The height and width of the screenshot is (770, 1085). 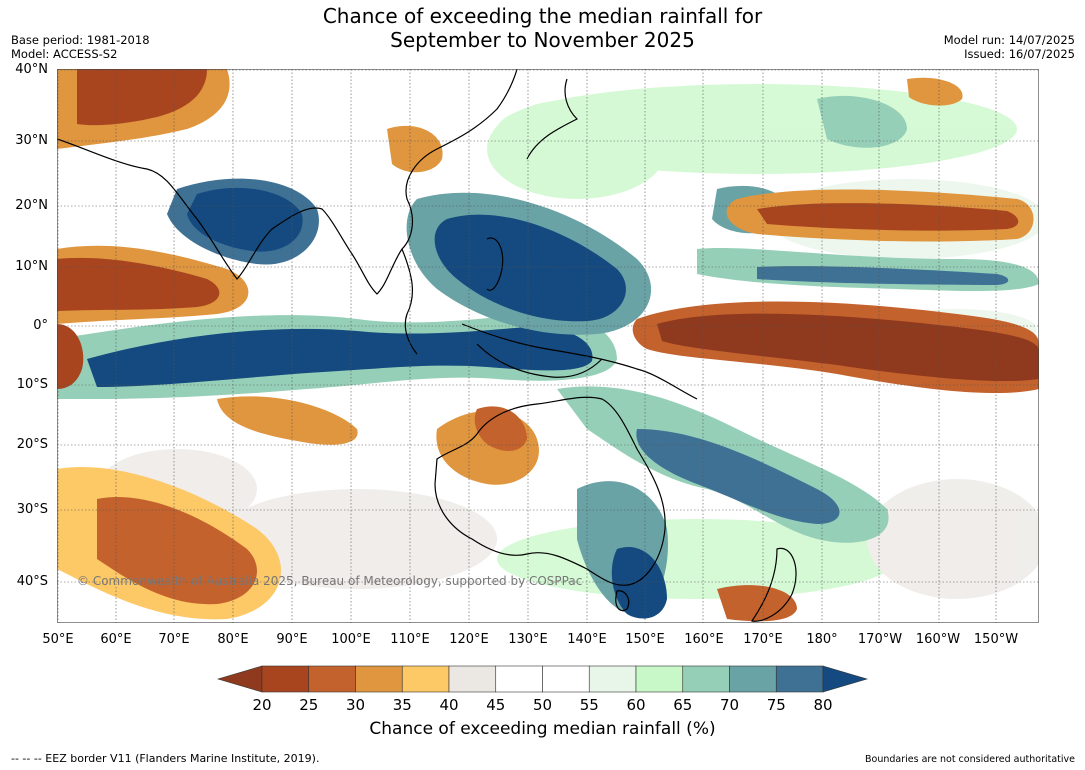 What do you see at coordinates (645, 639) in the screenshot?
I see `lon-label: 150°E` at bounding box center [645, 639].